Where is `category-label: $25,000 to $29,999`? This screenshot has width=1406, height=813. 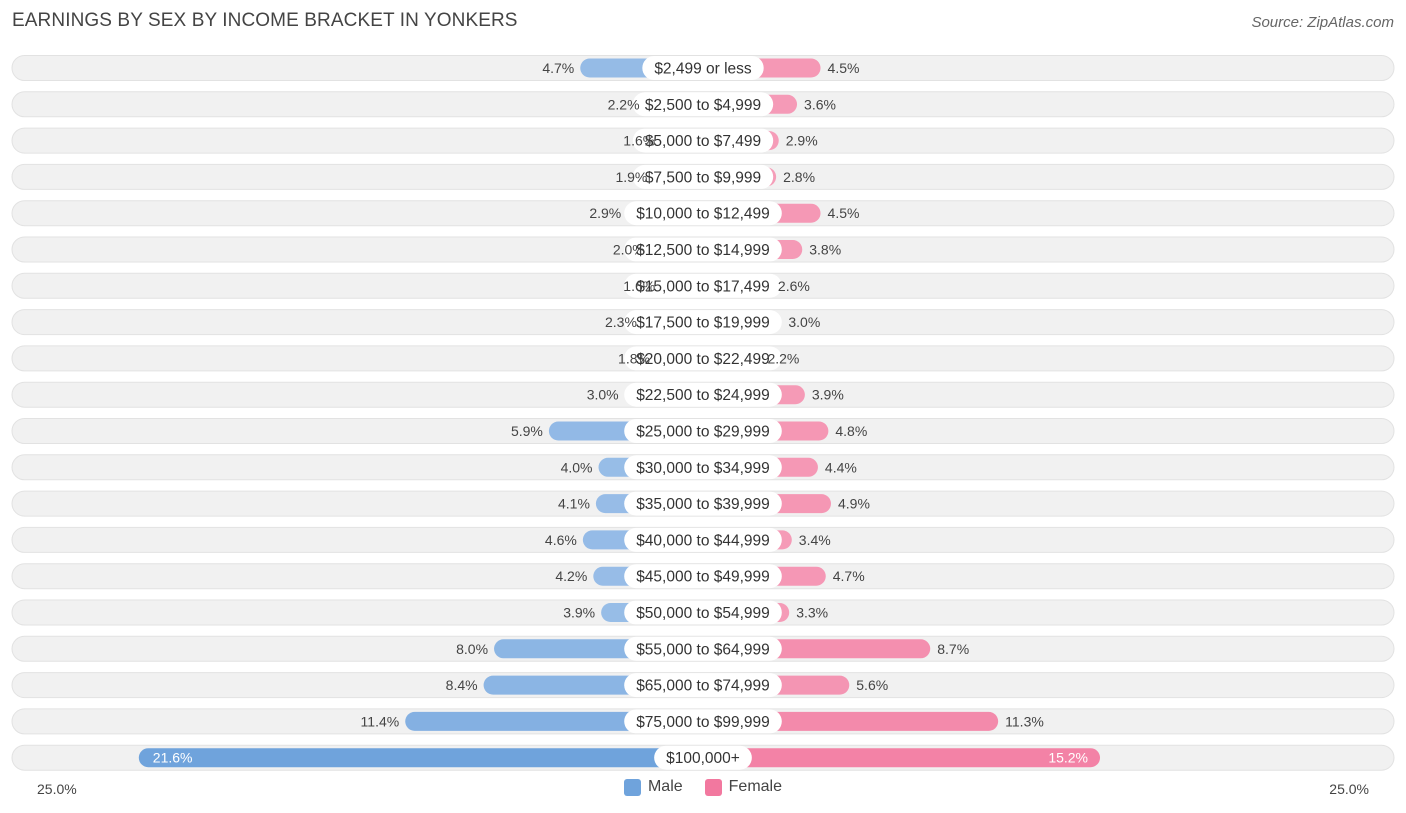 category-label: $25,000 to $29,999 is located at coordinates (703, 432).